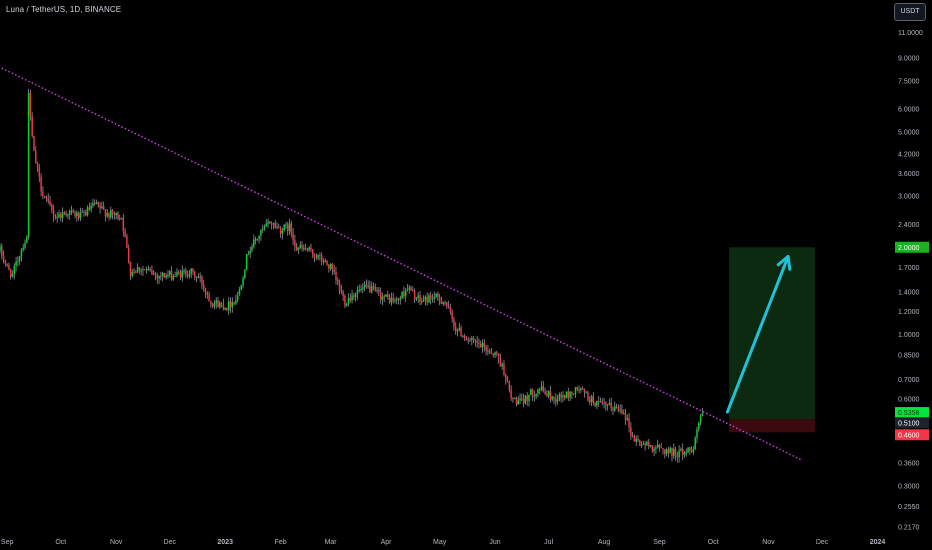 The image size is (932, 550). I want to click on x-tick-label: Apr, so click(387, 542).